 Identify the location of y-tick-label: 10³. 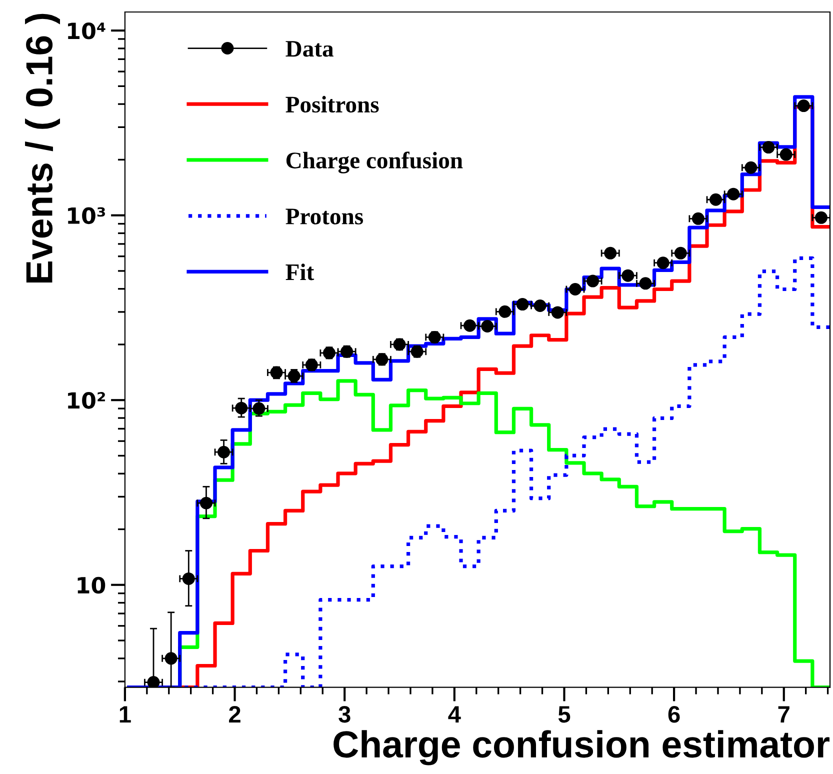
(86, 215).